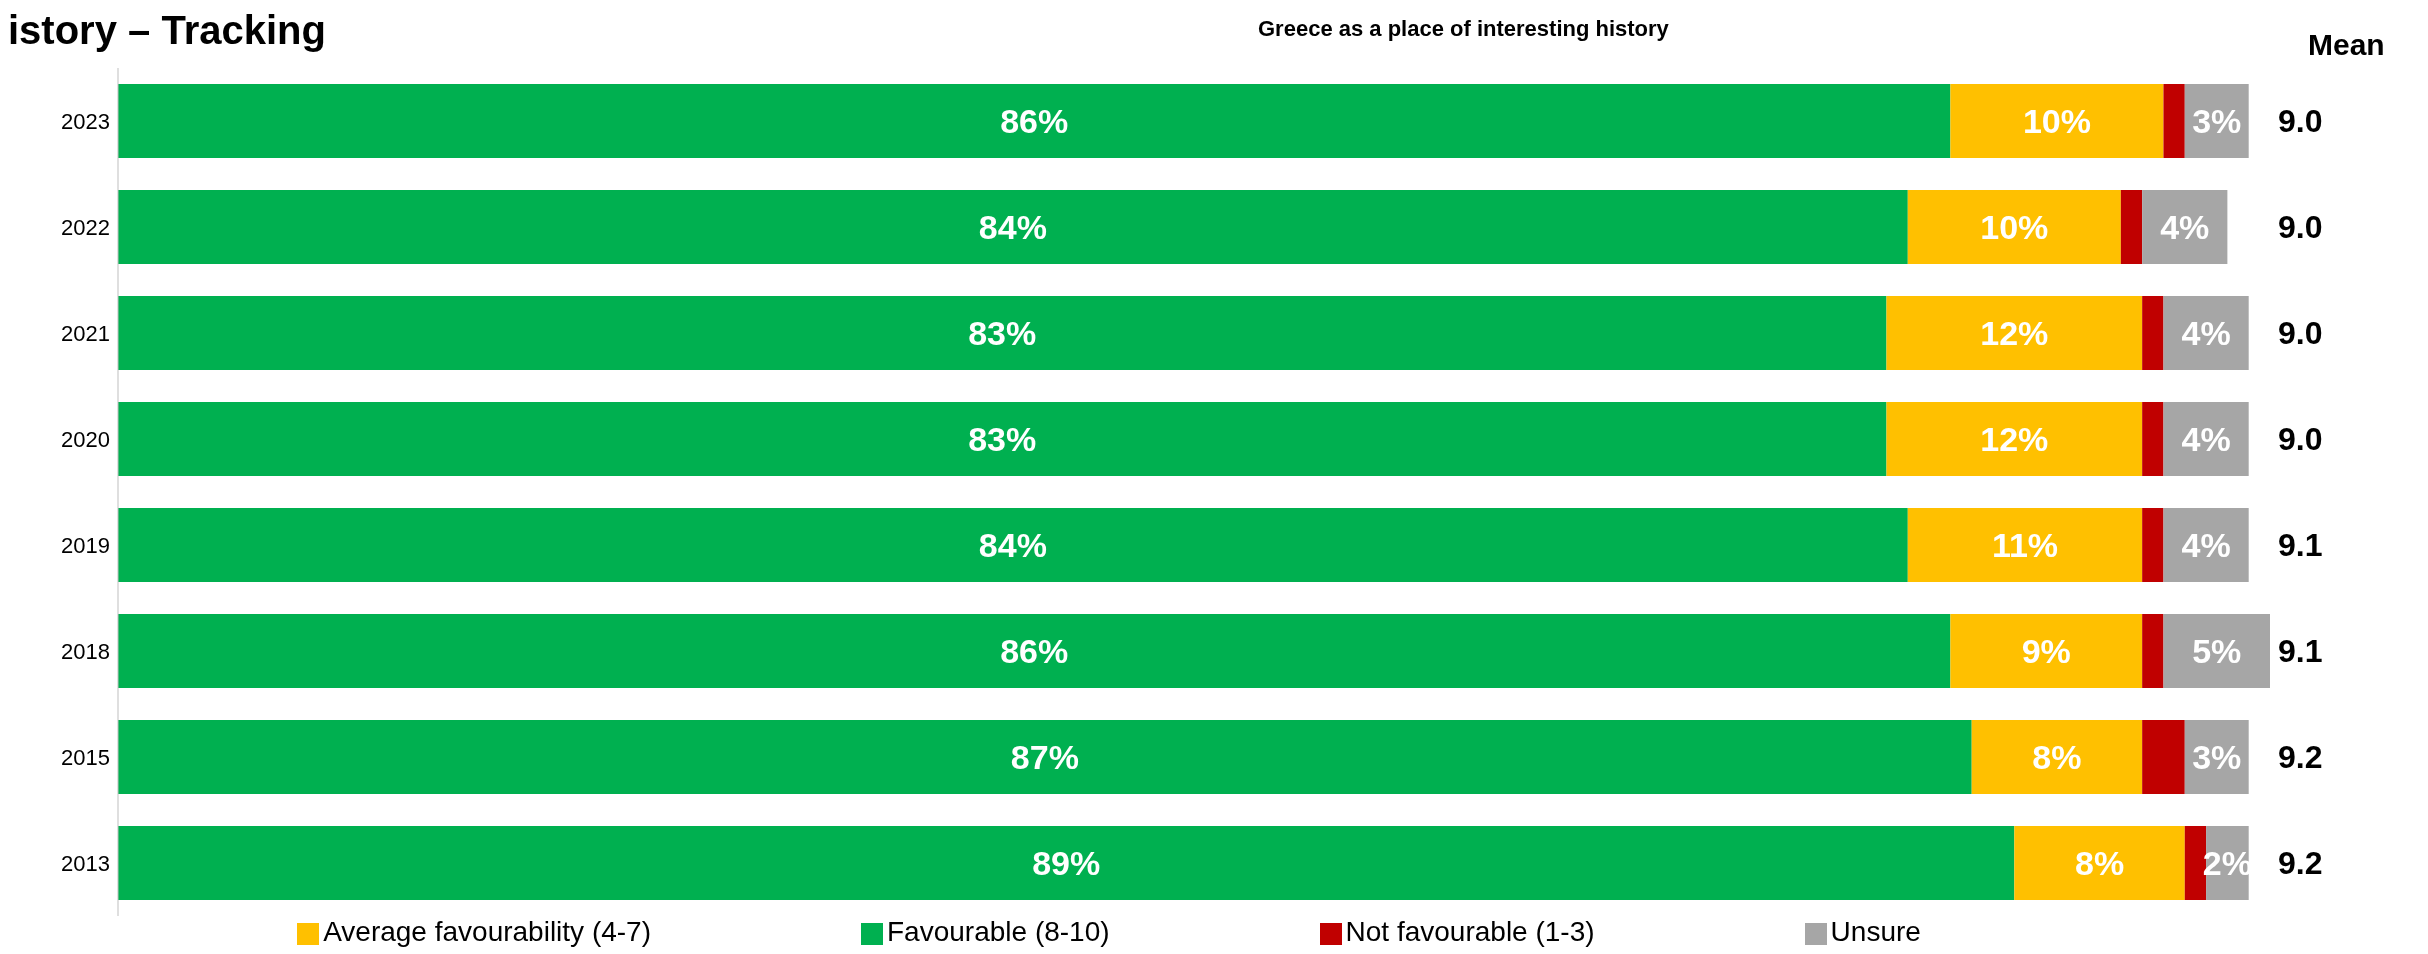  Describe the element at coordinates (85, 545) in the screenshot. I see `y-tick-label: 2019` at that location.